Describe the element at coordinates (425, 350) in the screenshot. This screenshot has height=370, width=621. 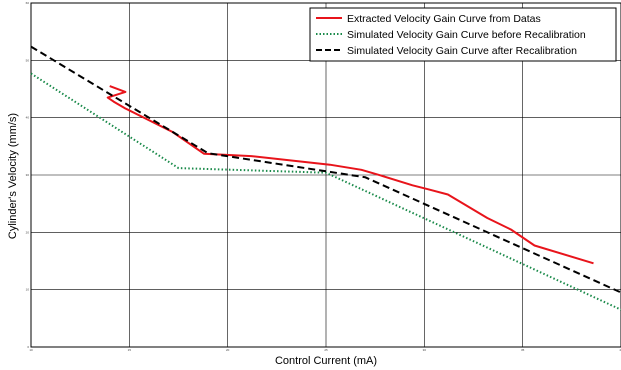
I see `x-tick-label: 30` at that location.